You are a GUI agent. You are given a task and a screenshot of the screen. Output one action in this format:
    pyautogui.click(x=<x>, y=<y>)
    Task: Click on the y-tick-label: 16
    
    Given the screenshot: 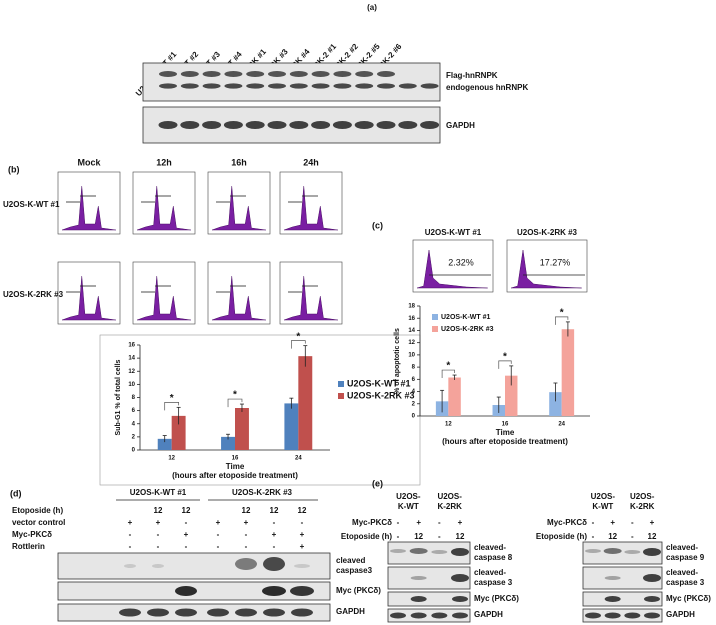 What is the action you would take?
    pyautogui.click(x=131, y=346)
    